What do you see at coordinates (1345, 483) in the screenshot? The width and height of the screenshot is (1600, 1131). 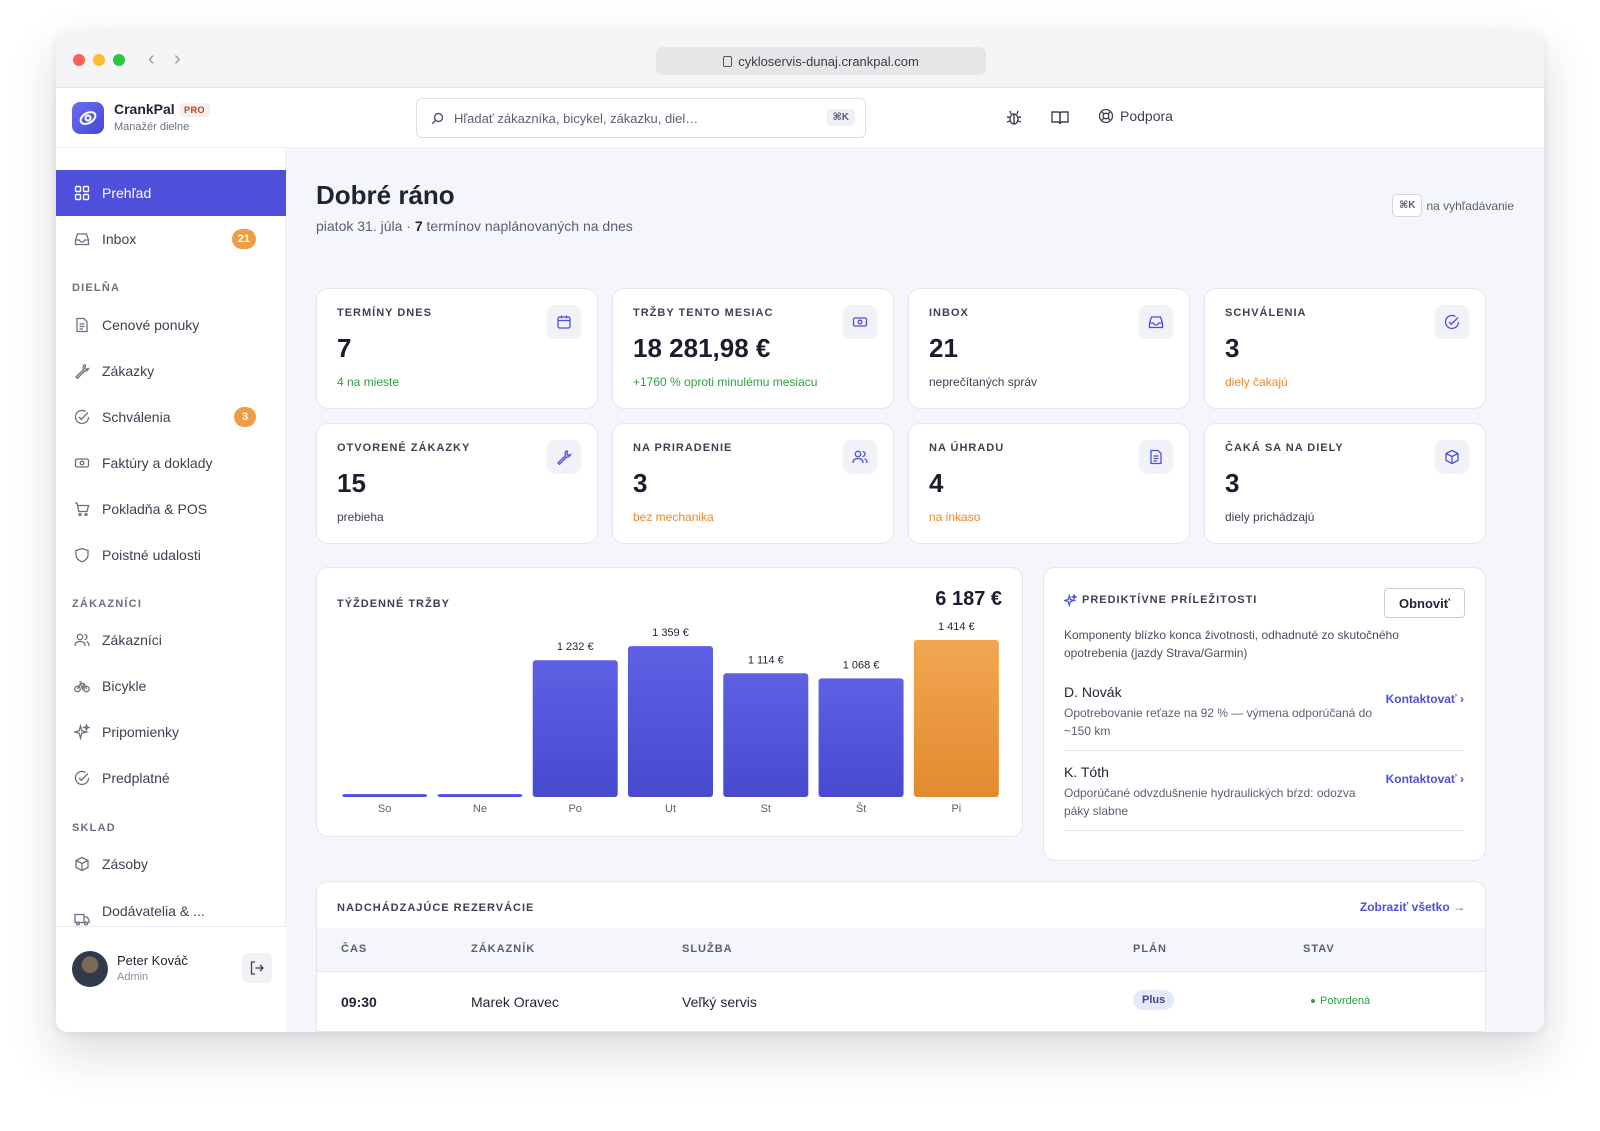 I see `stat-card-waiting-parts: ČAKÁ SA NA DIELY 3 diely prichádzajú` at bounding box center [1345, 483].